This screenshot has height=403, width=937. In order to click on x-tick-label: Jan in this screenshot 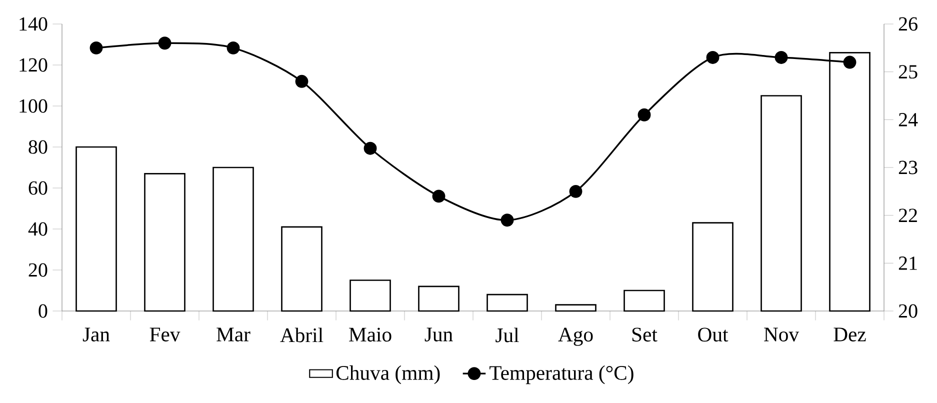, I will do `click(96, 335)`.